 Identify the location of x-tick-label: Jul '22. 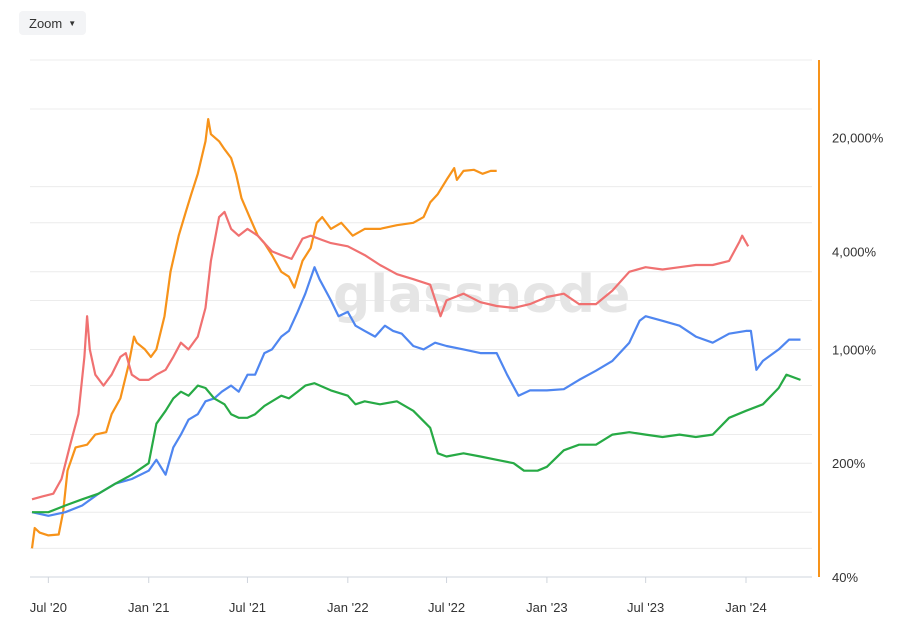
(446, 607).